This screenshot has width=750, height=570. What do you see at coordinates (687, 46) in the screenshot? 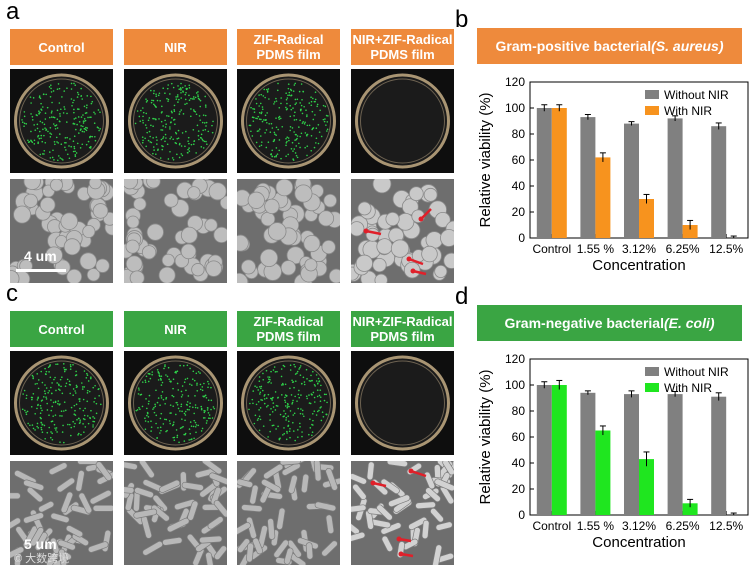
I see `chart-title-species: (S. aureus)` at bounding box center [687, 46].